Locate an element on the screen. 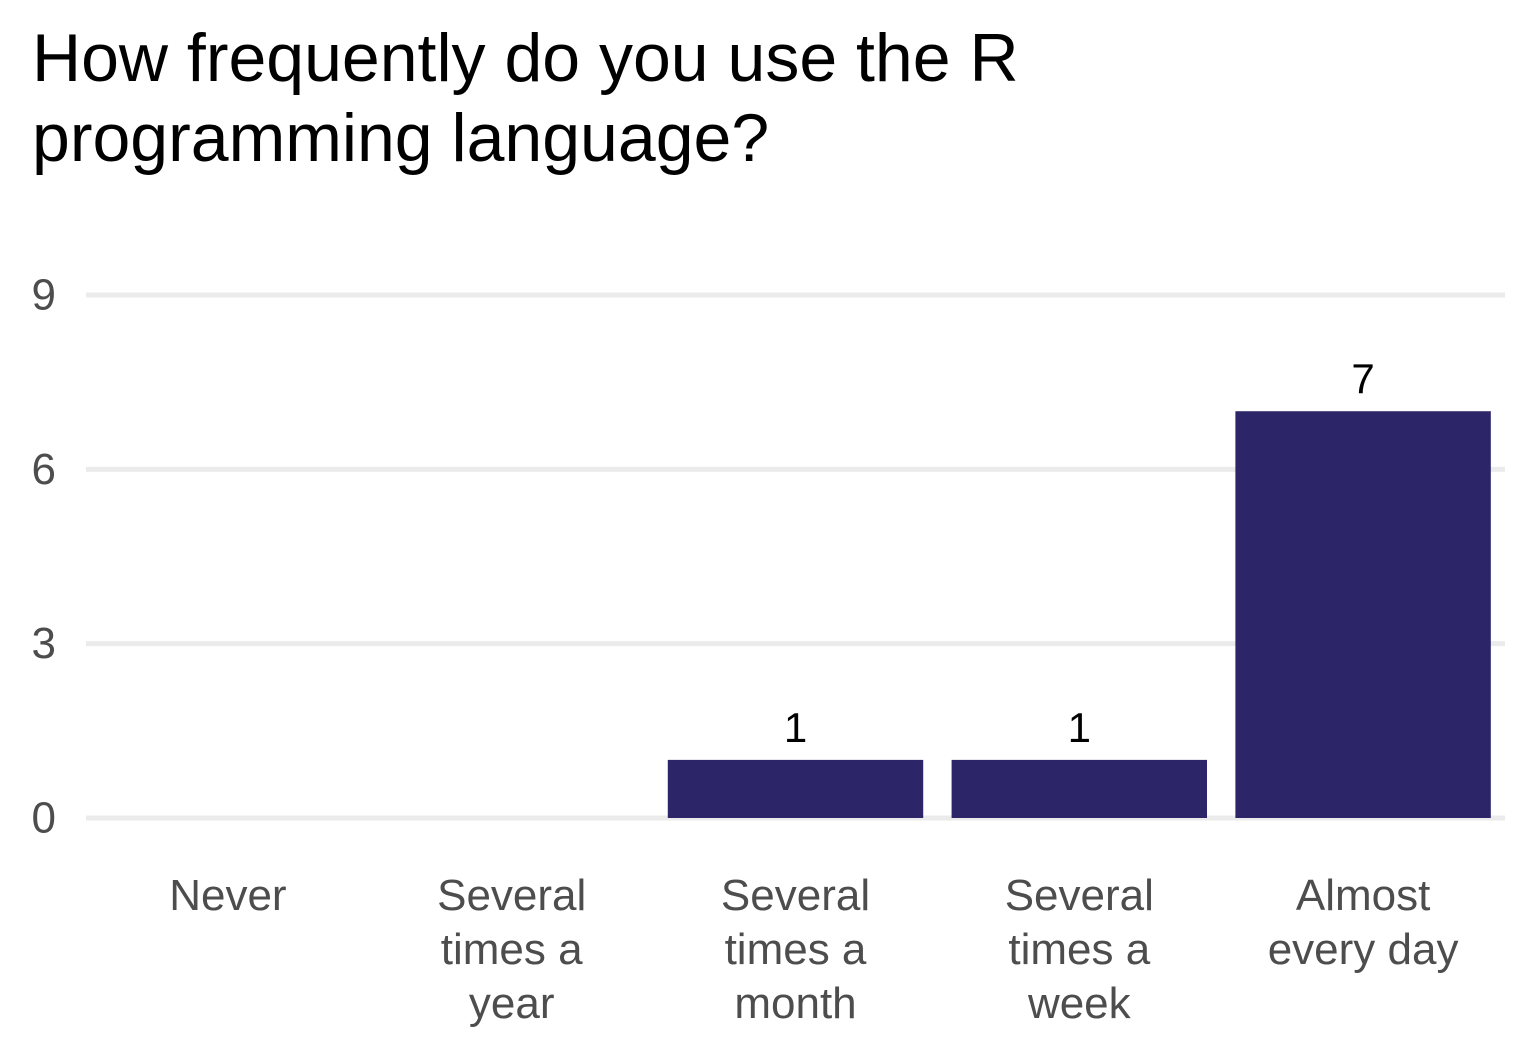 The image size is (1536, 1056). x-tick-label-4-line-1: every day is located at coordinates (1363, 949).